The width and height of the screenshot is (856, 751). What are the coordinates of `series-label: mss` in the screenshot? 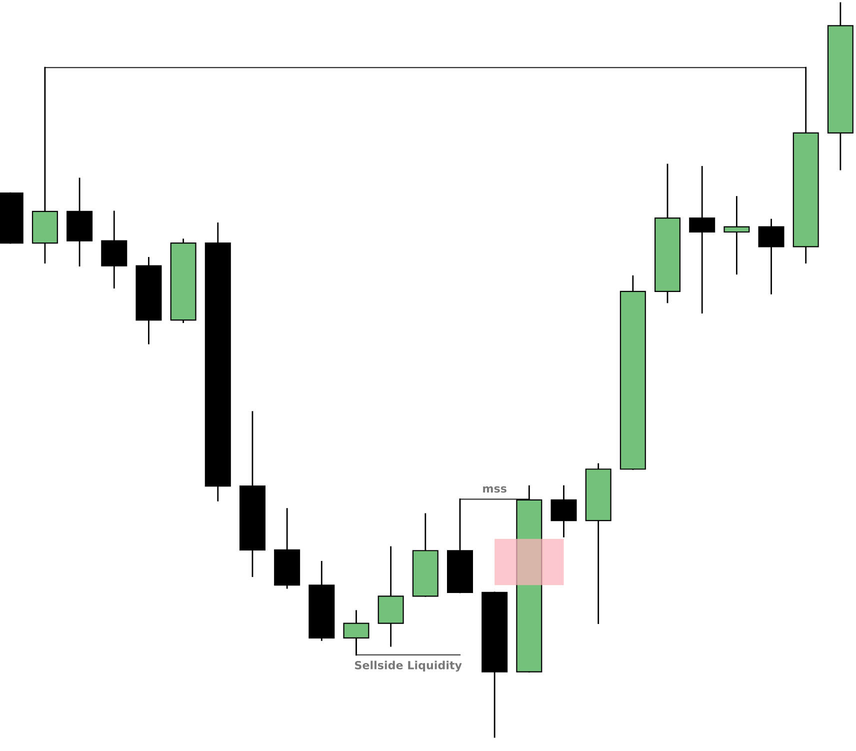 It's located at (494, 489).